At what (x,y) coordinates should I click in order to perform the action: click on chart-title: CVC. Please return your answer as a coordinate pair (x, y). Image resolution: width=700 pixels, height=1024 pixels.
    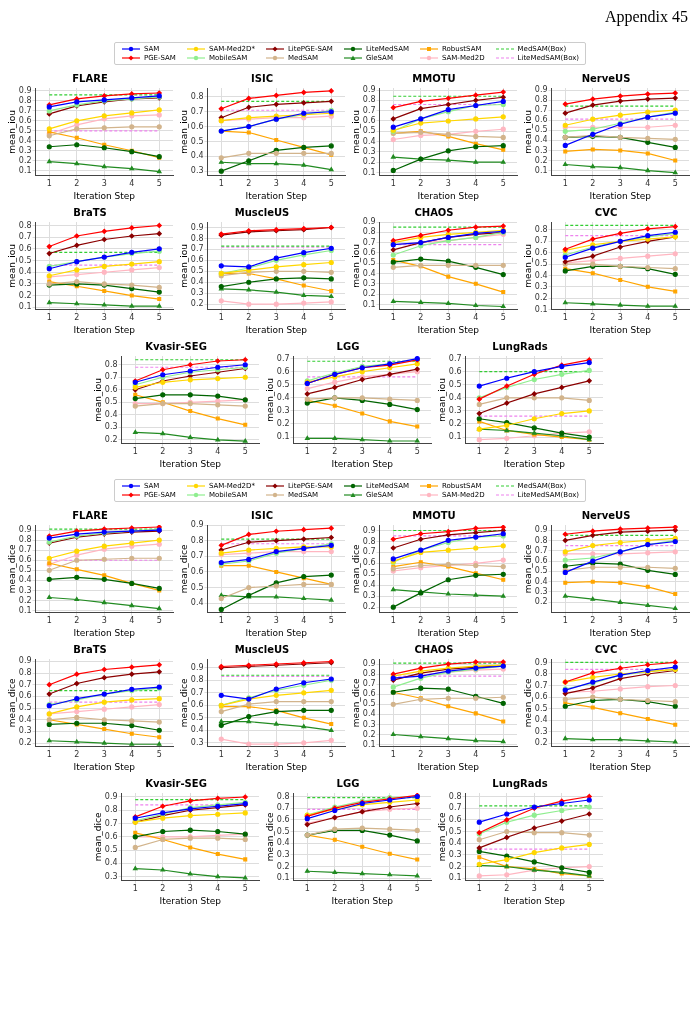
    Looking at the image, I should click on (606, 649).